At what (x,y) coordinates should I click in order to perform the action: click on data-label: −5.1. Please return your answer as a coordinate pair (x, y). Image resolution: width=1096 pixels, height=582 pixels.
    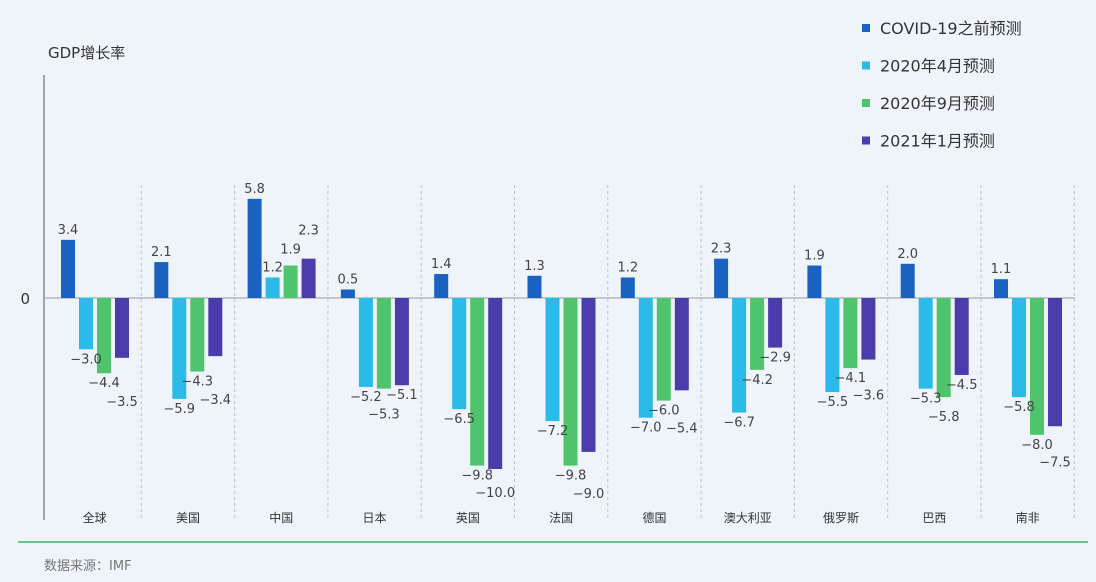
    Looking at the image, I should click on (402, 395).